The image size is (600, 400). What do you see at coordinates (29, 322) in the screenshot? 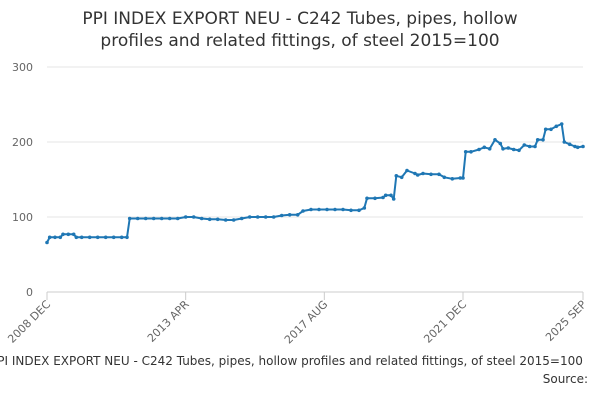
I see `x-tick-label: 2008 DEC` at bounding box center [29, 322].